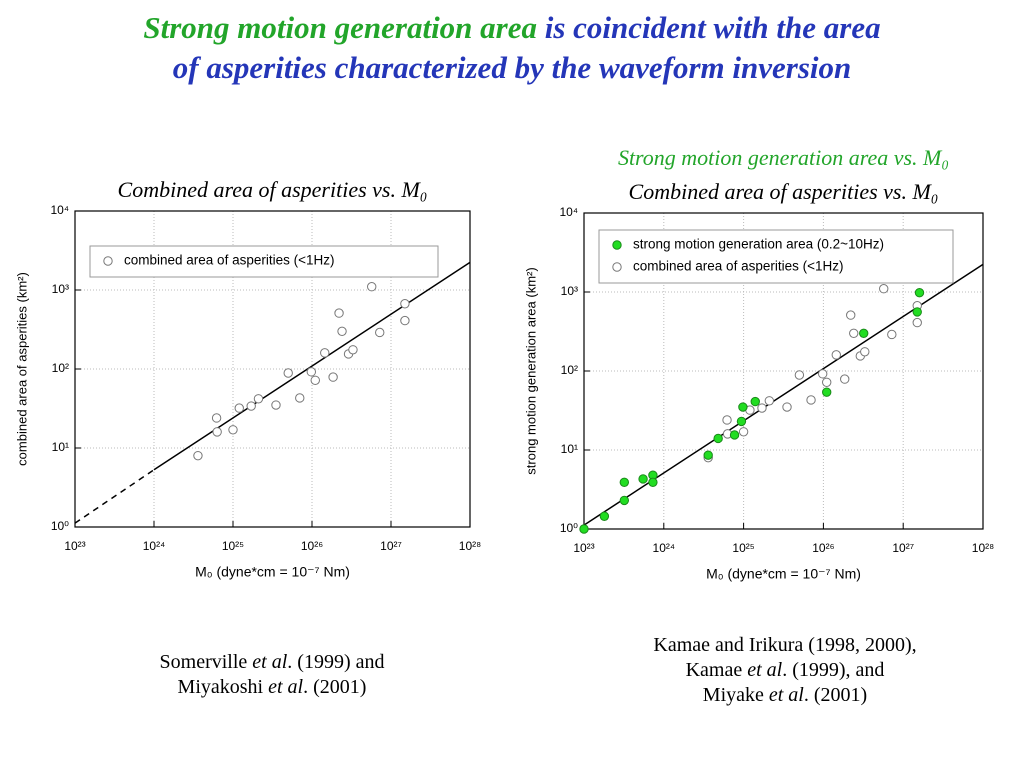 This screenshot has height=768, width=1024. I want to click on caption-line: Somerville et al. (1999) and, so click(272, 662).